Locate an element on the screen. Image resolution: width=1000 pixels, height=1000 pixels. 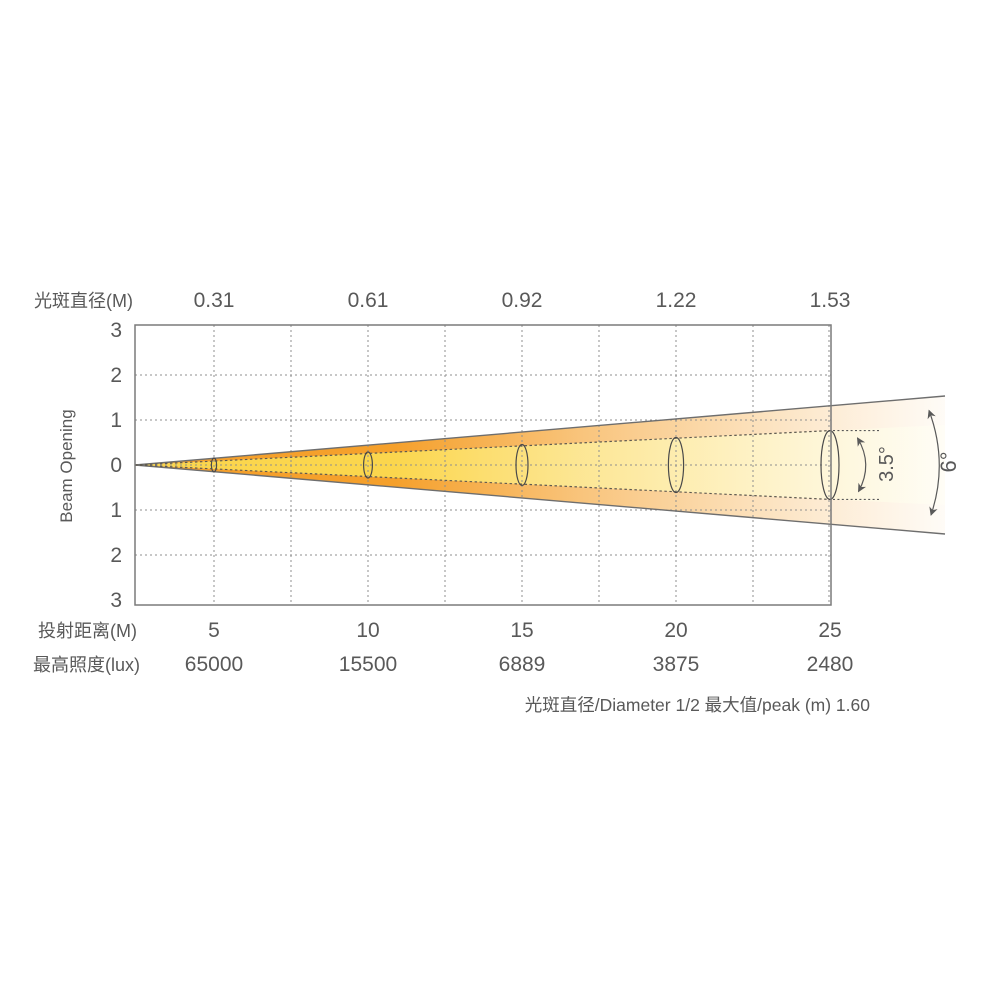
diameter-value-25m: 1.53 is located at coordinates (830, 300).